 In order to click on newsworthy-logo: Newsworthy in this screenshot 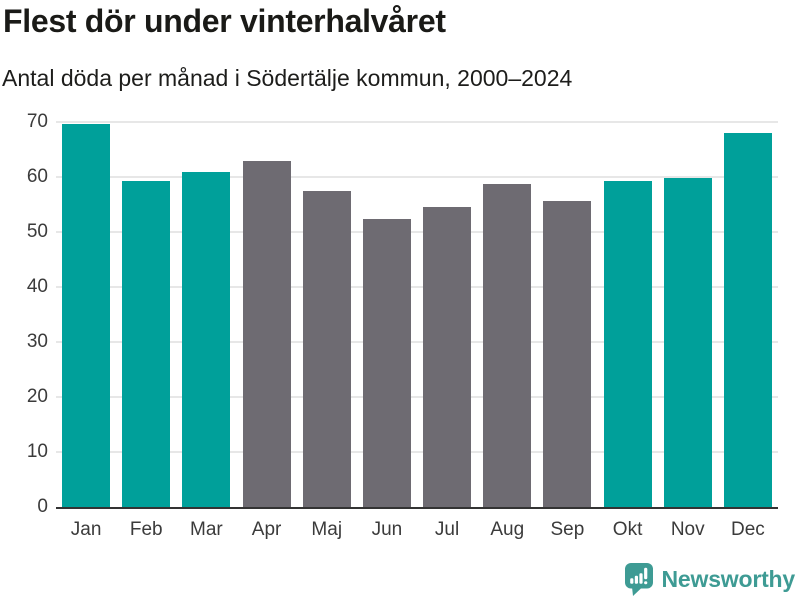, I will do `click(709, 579)`.